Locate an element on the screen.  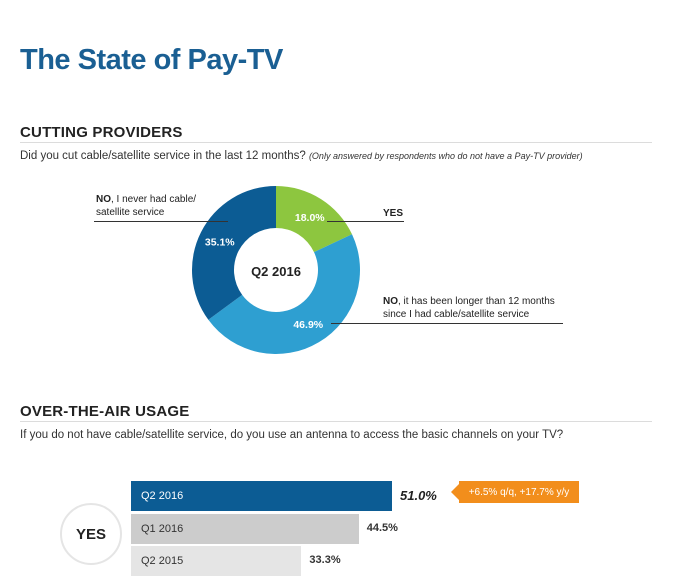
callout-longer-text-1: , it has been longer than 12 months is located at coordinates (476, 301).